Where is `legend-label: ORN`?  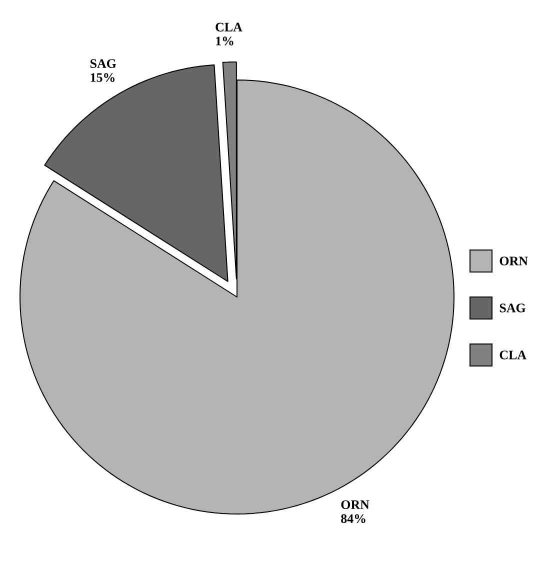 legend-label: ORN is located at coordinates (514, 261).